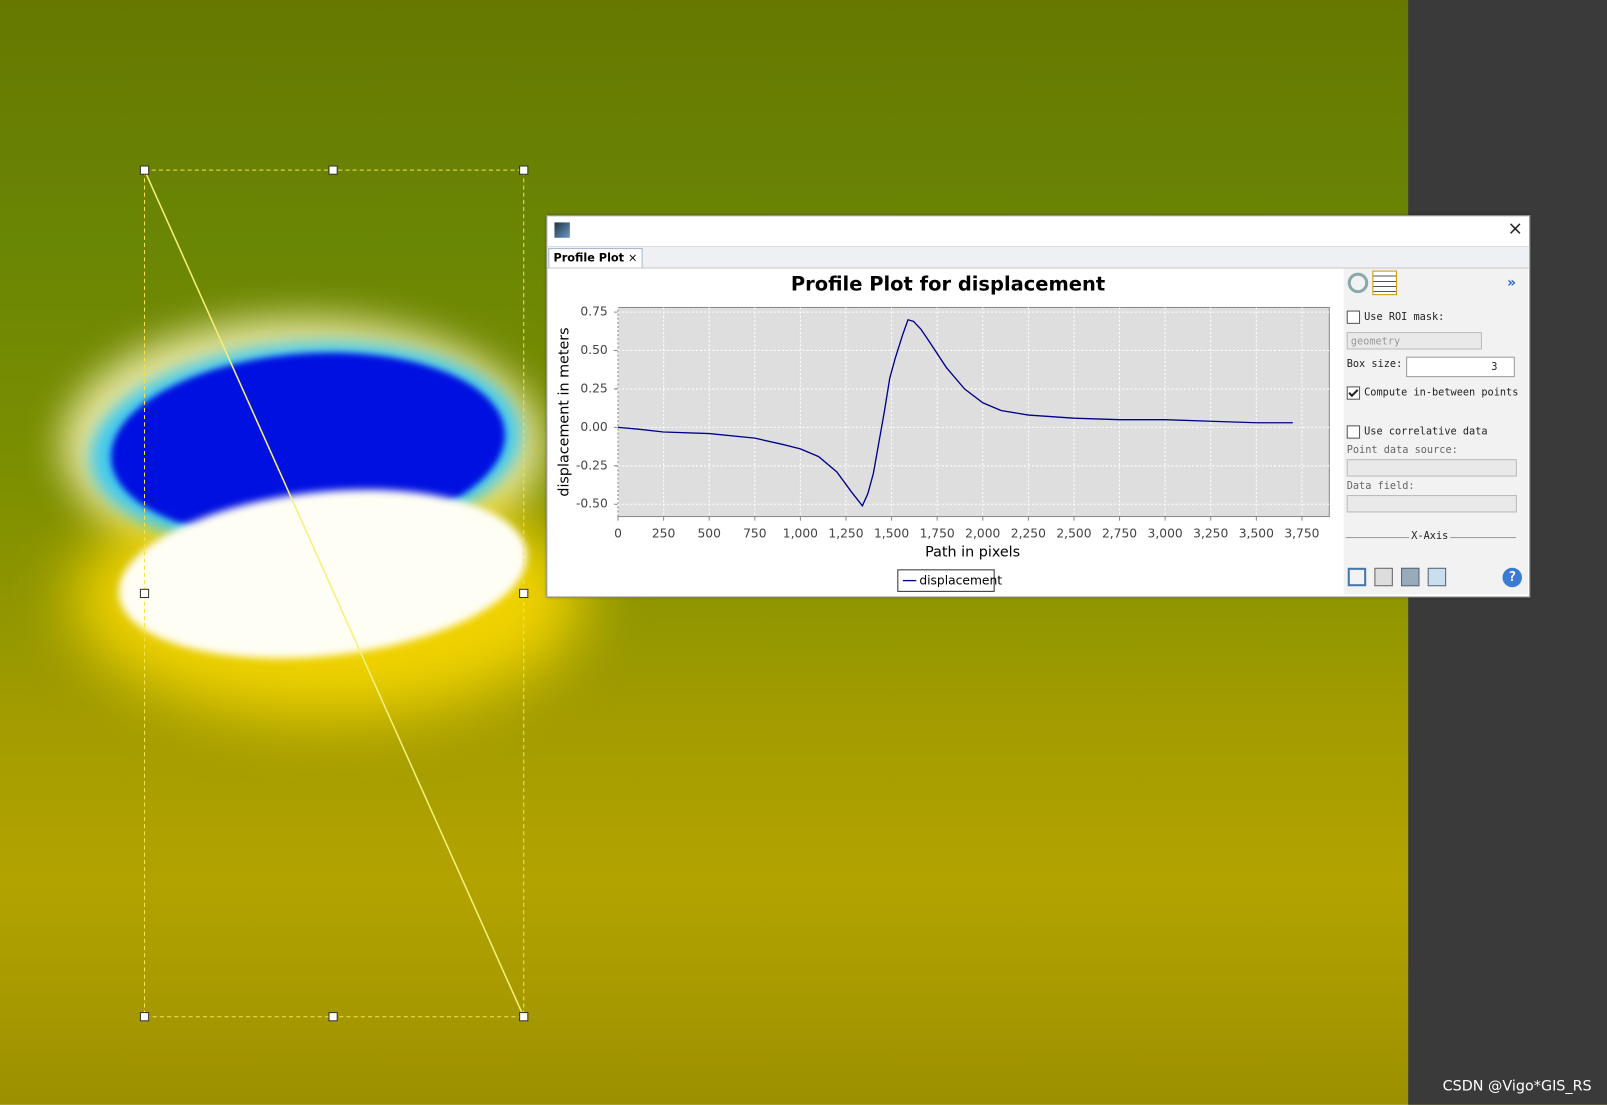  Describe the element at coordinates (593, 388) in the screenshot. I see `y-tick-label: 0.25` at that location.